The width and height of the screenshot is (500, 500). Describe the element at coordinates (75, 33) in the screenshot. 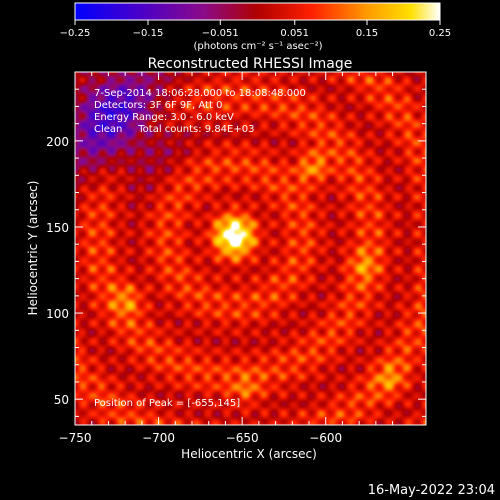

I see `colorbar-tick-label: −0.25` at that location.